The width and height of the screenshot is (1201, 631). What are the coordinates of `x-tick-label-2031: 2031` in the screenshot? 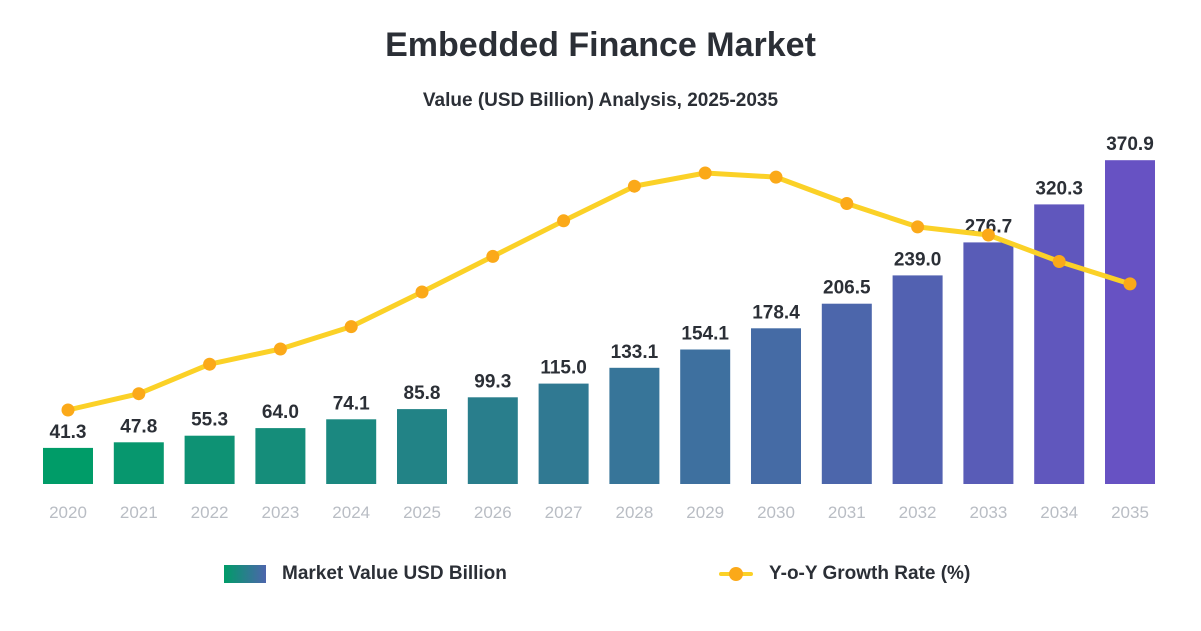 It's located at (847, 512).